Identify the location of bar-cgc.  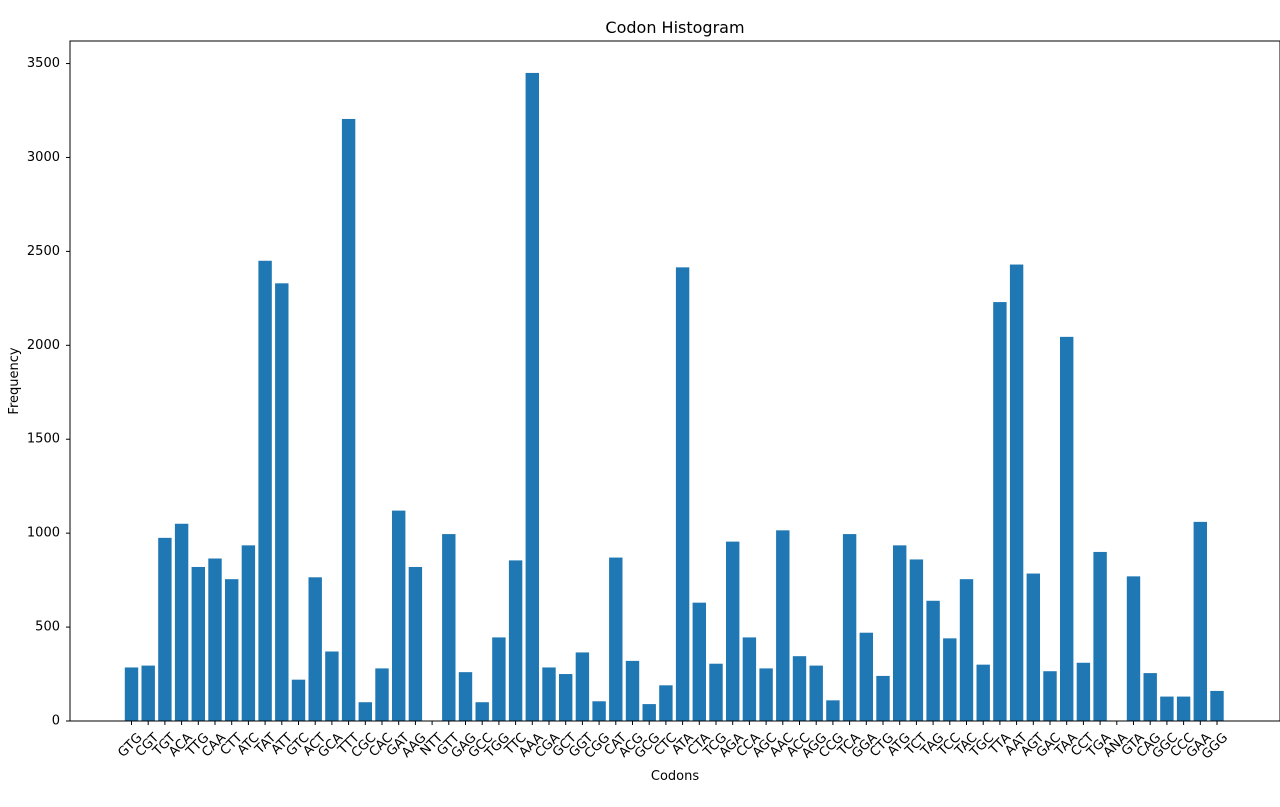
(365, 711).